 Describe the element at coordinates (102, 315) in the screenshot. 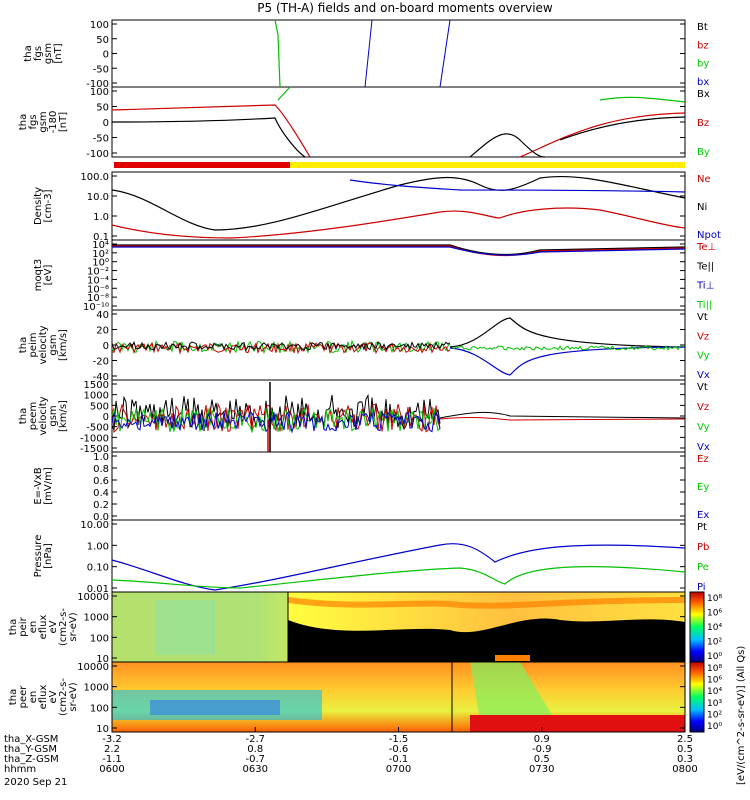

I see `y-tick-label: 40` at that location.